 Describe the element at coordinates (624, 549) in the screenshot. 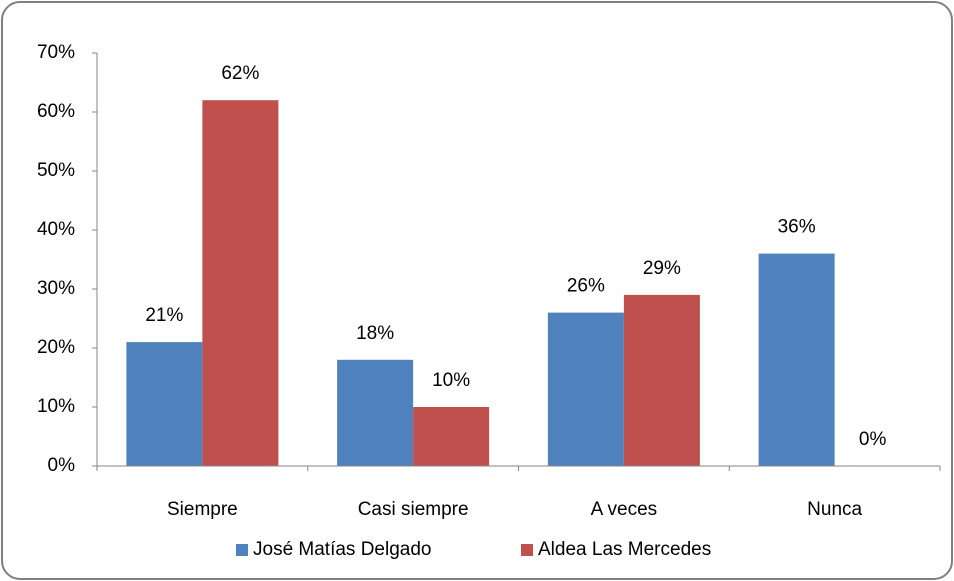

I see `legend-label: Aldea Las Mercedes` at that location.